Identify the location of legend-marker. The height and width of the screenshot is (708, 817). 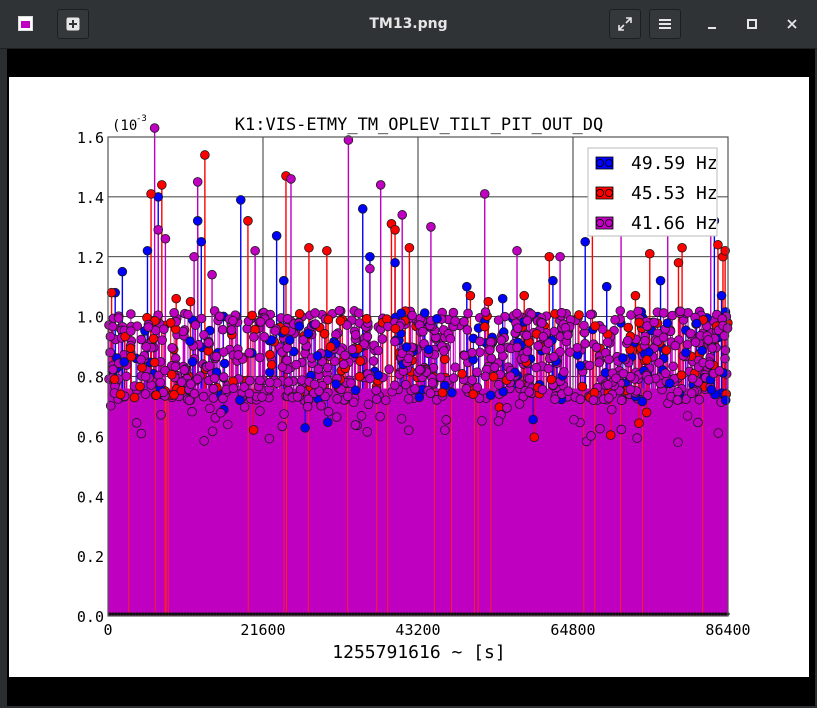
(609, 163).